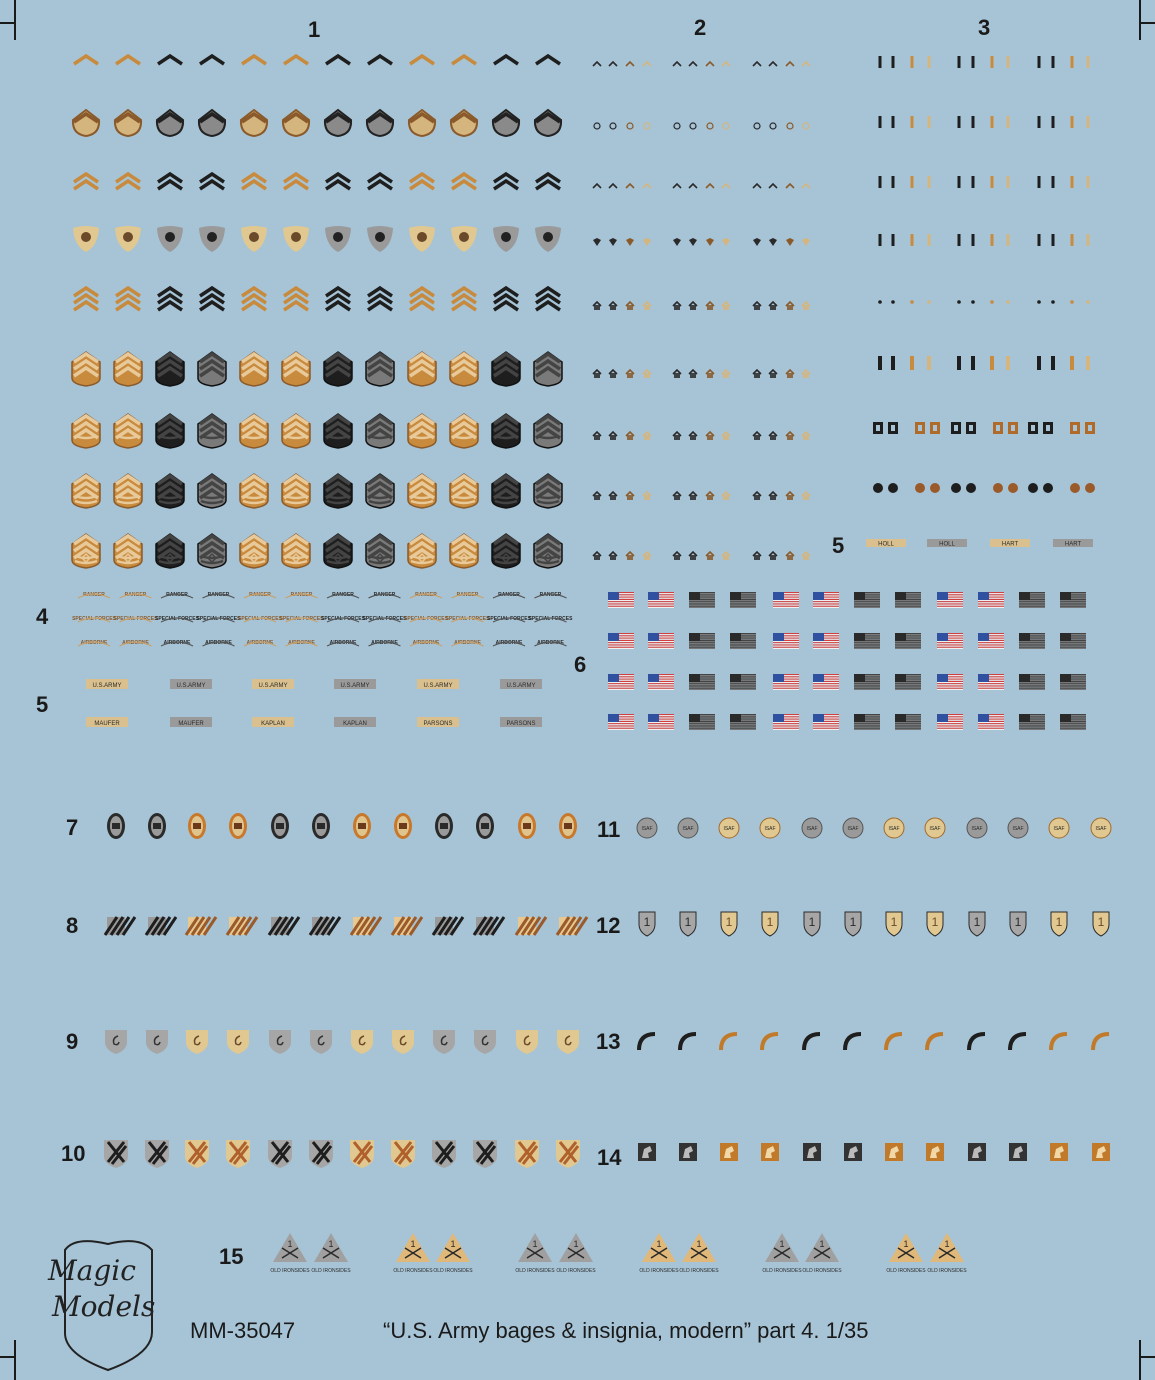  Describe the element at coordinates (314, 29) in the screenshot. I see `section-number-1: 1` at that location.